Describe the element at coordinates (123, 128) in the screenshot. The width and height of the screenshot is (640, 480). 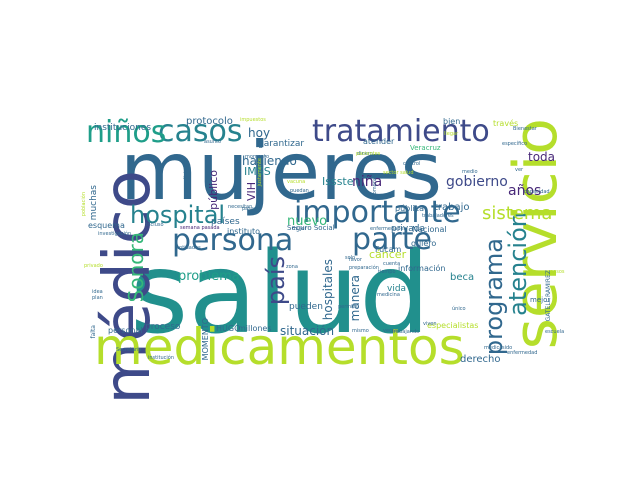
I see `word-cloud-word: instituciones` at that location.